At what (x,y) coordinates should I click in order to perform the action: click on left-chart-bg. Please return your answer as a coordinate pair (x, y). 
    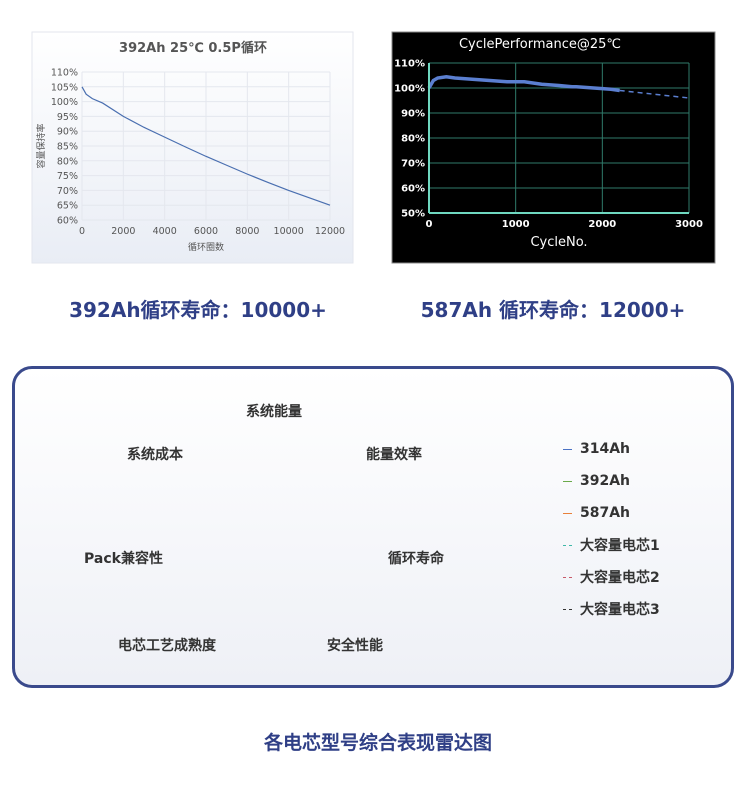
    Looking at the image, I should click on (192, 147).